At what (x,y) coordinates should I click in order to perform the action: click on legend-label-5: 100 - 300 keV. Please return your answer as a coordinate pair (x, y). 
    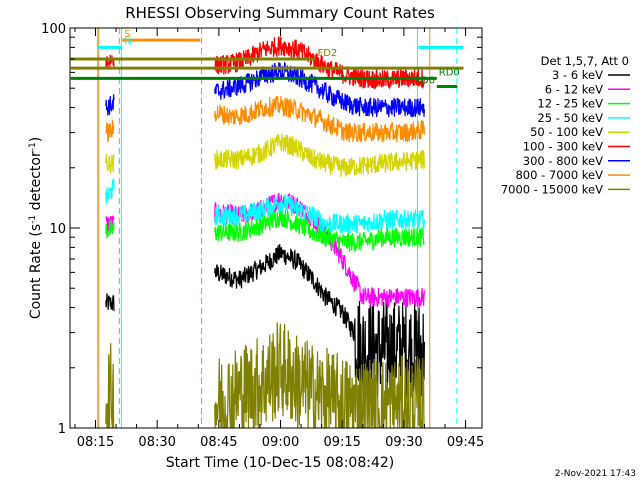
    Looking at the image, I should click on (563, 147).